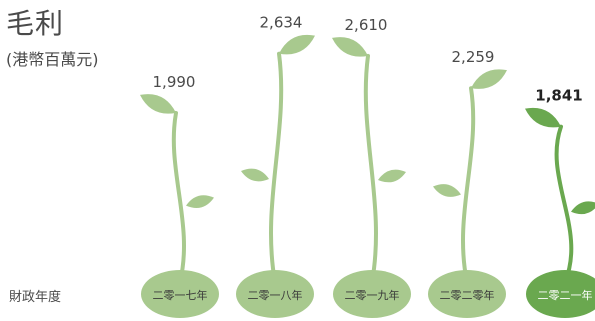  I want to click on sprout-bar: 二零二零年 2,259, so click(467, 183).